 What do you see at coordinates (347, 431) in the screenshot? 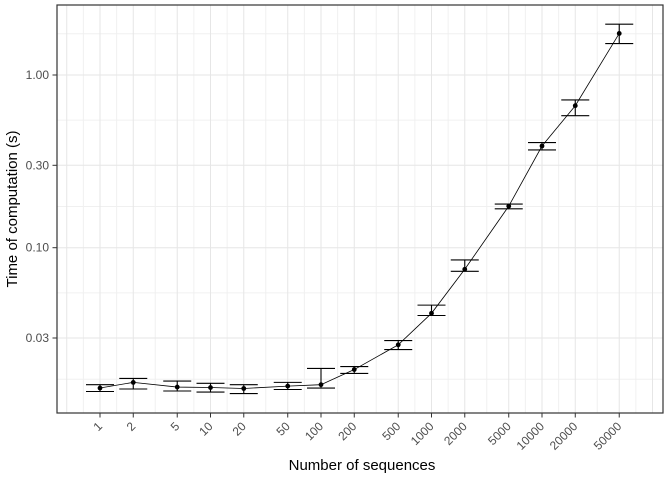
I see `x-tick-label: 200` at bounding box center [347, 431].